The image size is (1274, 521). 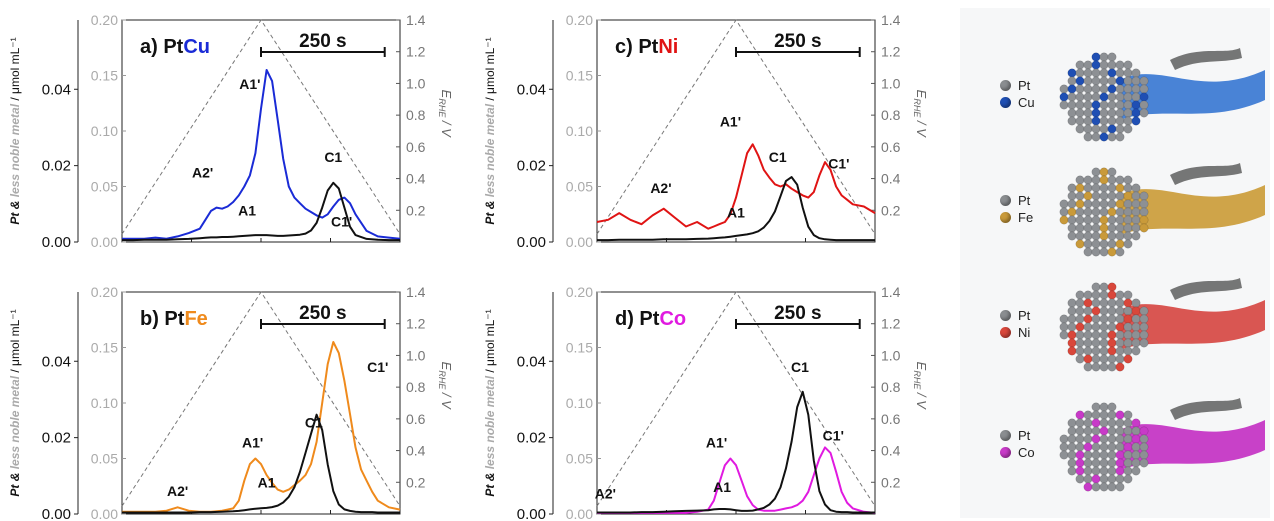 I want to click on inner-y-tick-label: 0.10, so click(x=104, y=131).